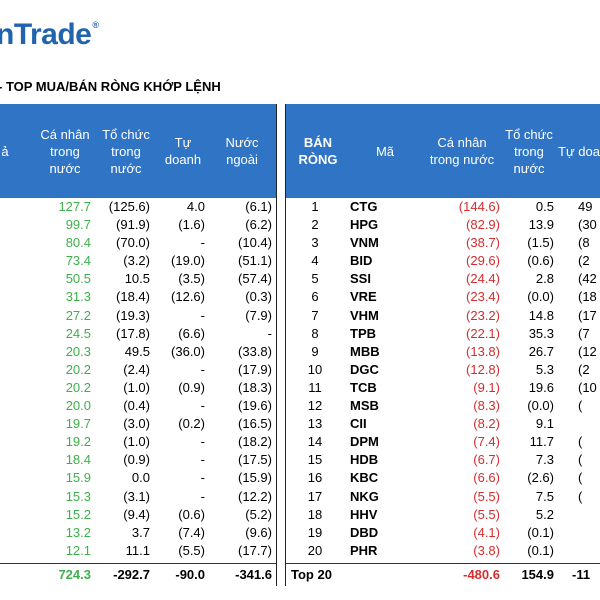  Describe the element at coordinates (364, 478) in the screenshot. I see `cell-stock-code: KBC` at that location.